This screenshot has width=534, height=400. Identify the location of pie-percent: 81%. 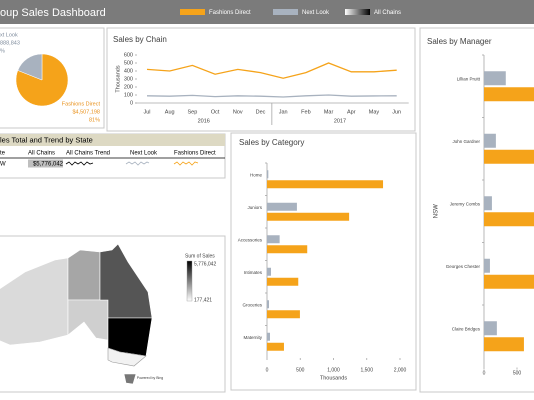
(94, 120).